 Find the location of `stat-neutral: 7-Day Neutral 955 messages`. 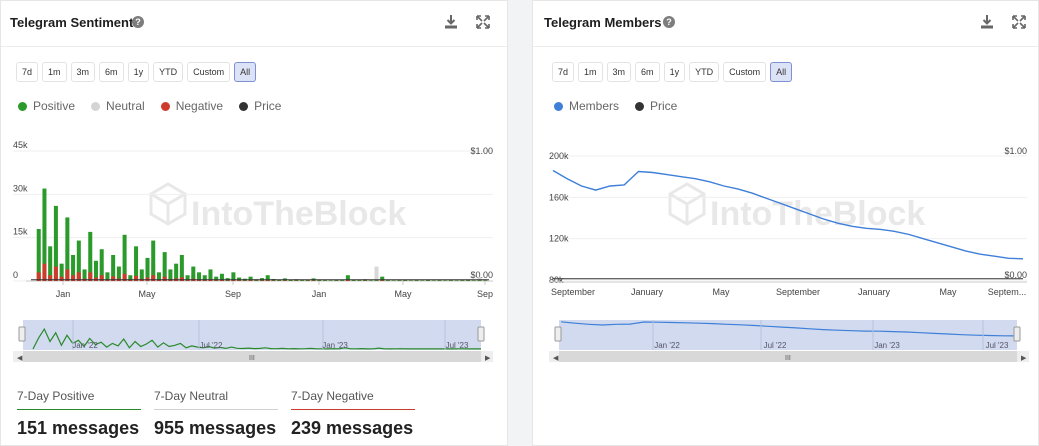

stat-neutral: 7-Day Neutral 955 messages is located at coordinates (216, 414).